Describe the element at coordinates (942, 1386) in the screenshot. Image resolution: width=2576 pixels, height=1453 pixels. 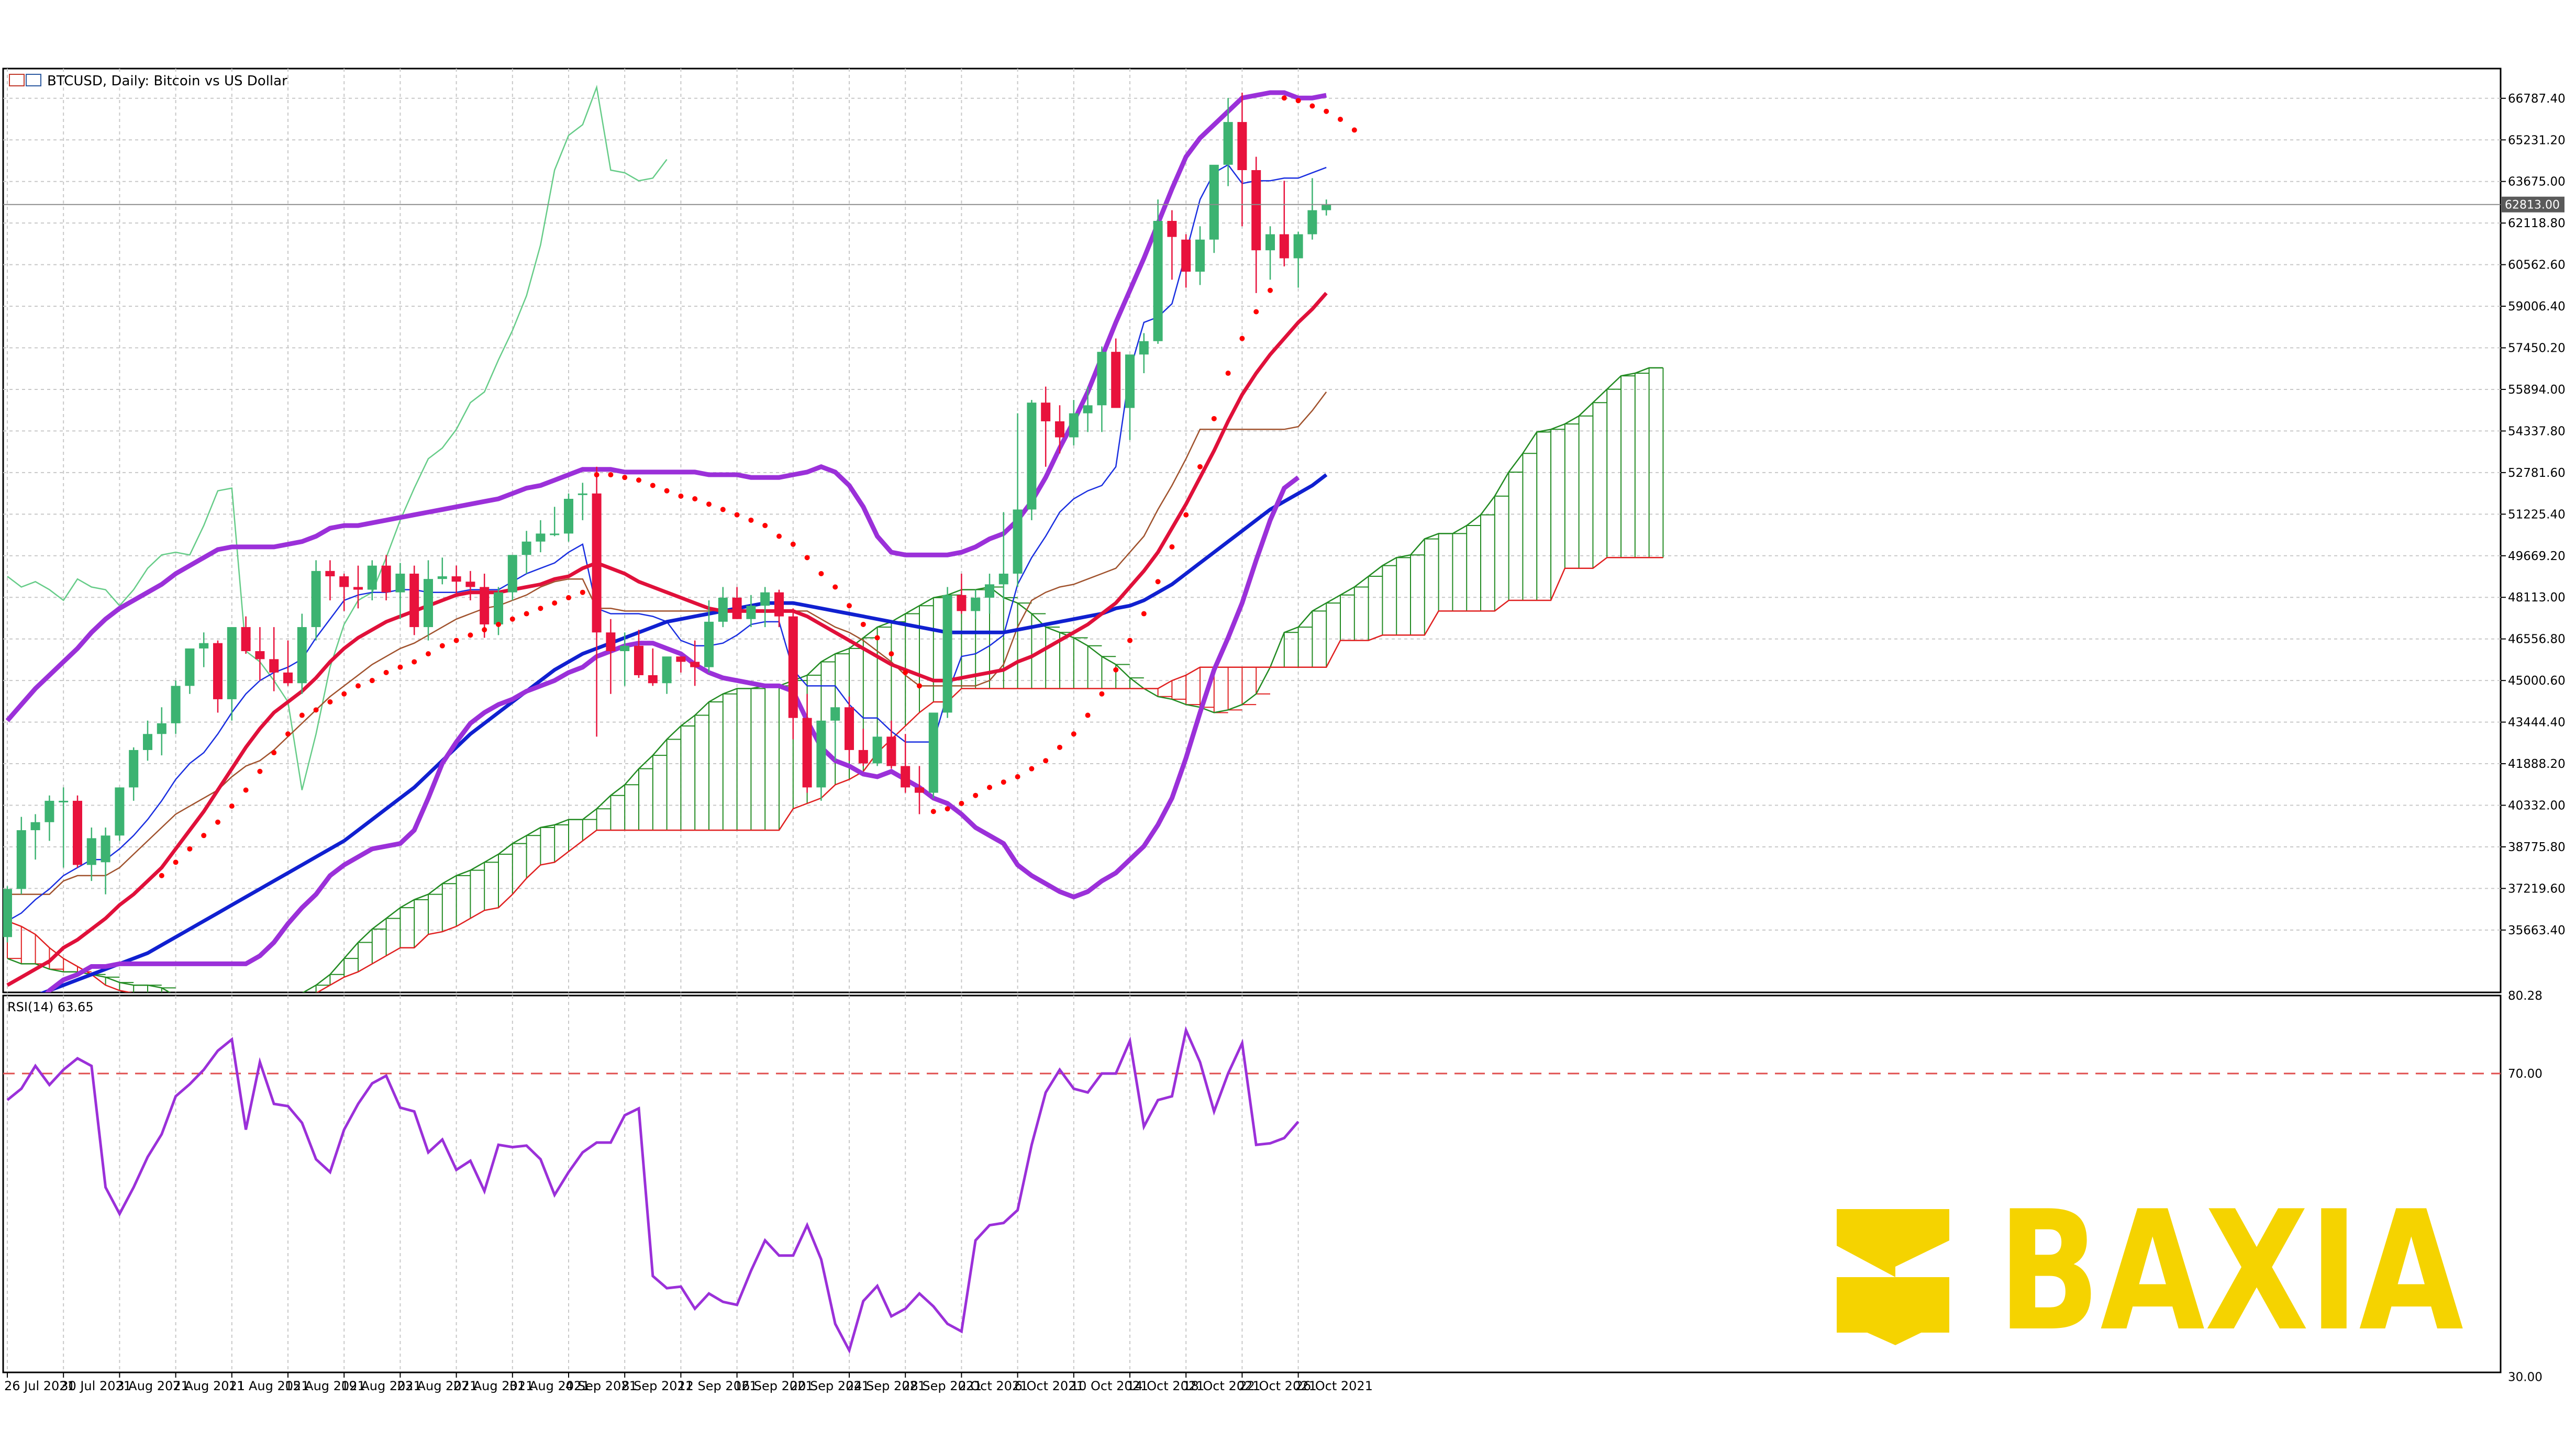
I see `time-tick-label: 28 Sep 2021` at that location.